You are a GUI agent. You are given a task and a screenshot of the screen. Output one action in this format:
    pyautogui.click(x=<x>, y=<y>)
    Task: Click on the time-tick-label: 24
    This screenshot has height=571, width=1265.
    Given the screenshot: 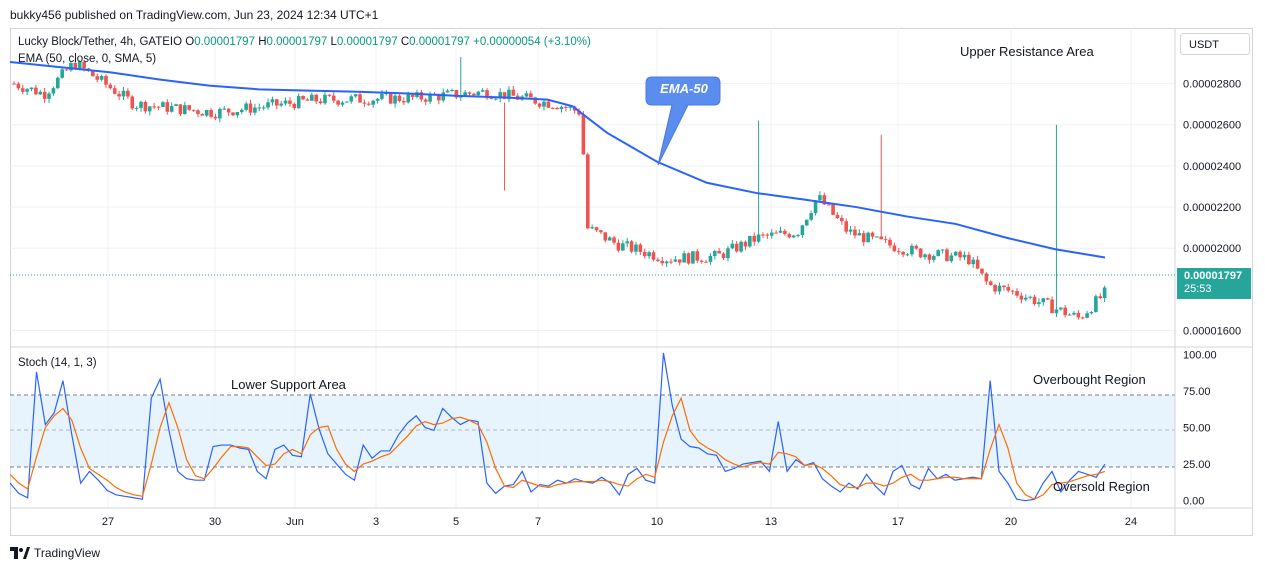 What is the action you would take?
    pyautogui.click(x=1131, y=522)
    